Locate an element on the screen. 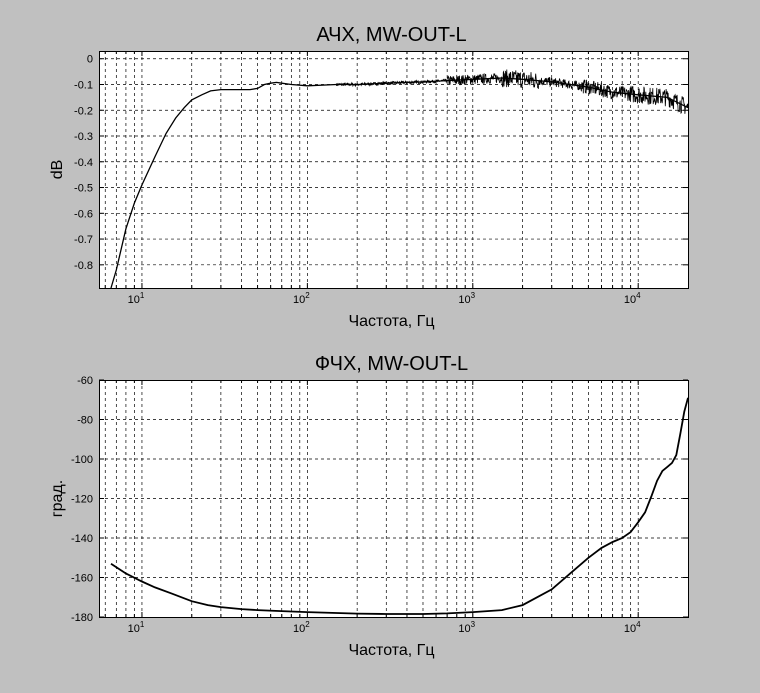 This screenshot has height=693, width=760. series-ripple is located at coordinates (512, 92).